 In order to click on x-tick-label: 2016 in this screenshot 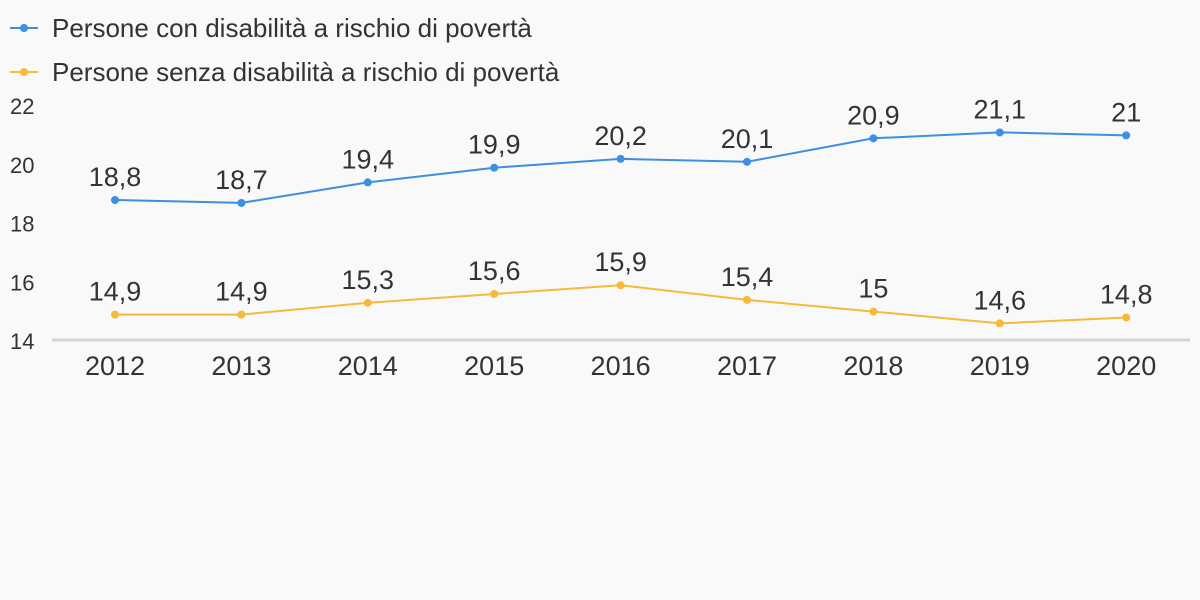, I will do `click(621, 366)`.